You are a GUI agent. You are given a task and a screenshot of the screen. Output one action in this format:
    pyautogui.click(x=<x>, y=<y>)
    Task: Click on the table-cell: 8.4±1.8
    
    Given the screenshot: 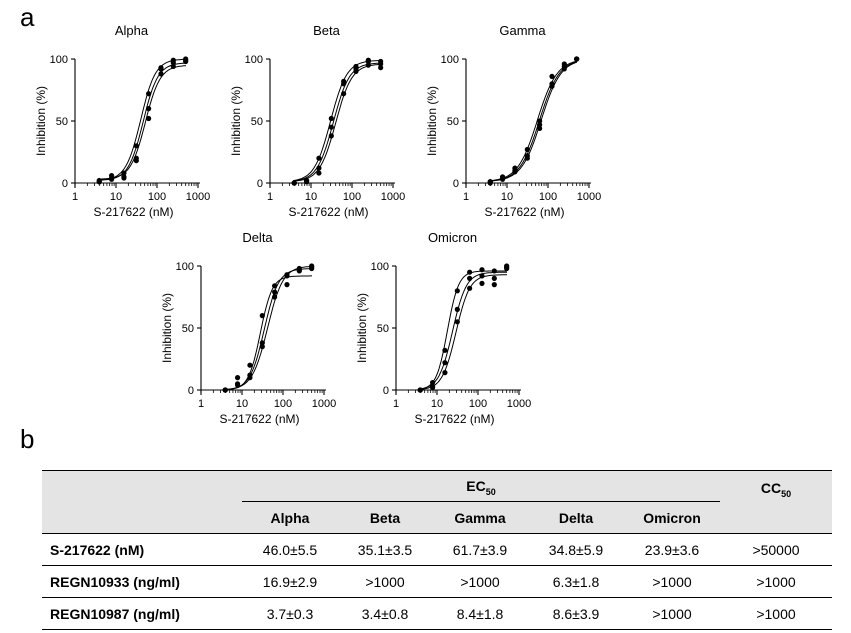 What is the action you would take?
    pyautogui.click(x=480, y=613)
    